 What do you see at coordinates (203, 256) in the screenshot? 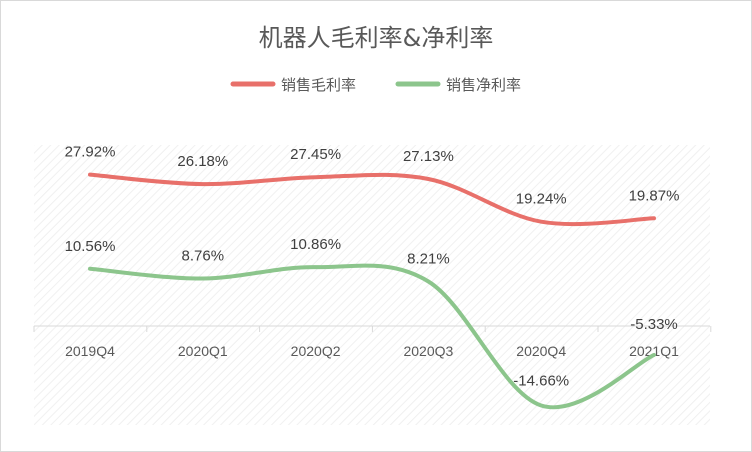
I see `data-label: 8.76%` at bounding box center [203, 256].